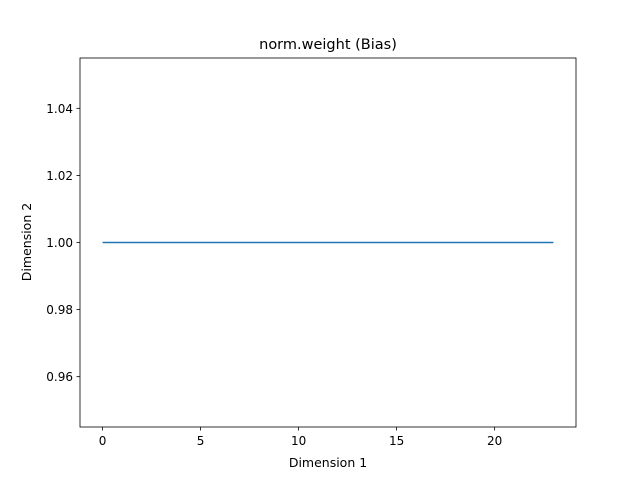 This screenshot has height=485, width=640. I want to click on x-tick-label: 10, so click(298, 441).